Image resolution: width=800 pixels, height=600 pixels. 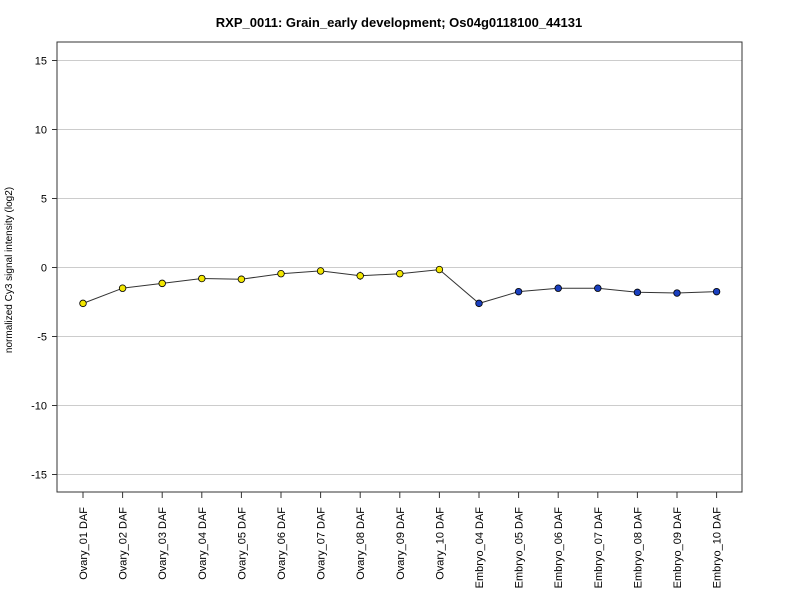 What do you see at coordinates (361, 543) in the screenshot?
I see `x-tick-label: Ovary_08 DAF` at bounding box center [361, 543].